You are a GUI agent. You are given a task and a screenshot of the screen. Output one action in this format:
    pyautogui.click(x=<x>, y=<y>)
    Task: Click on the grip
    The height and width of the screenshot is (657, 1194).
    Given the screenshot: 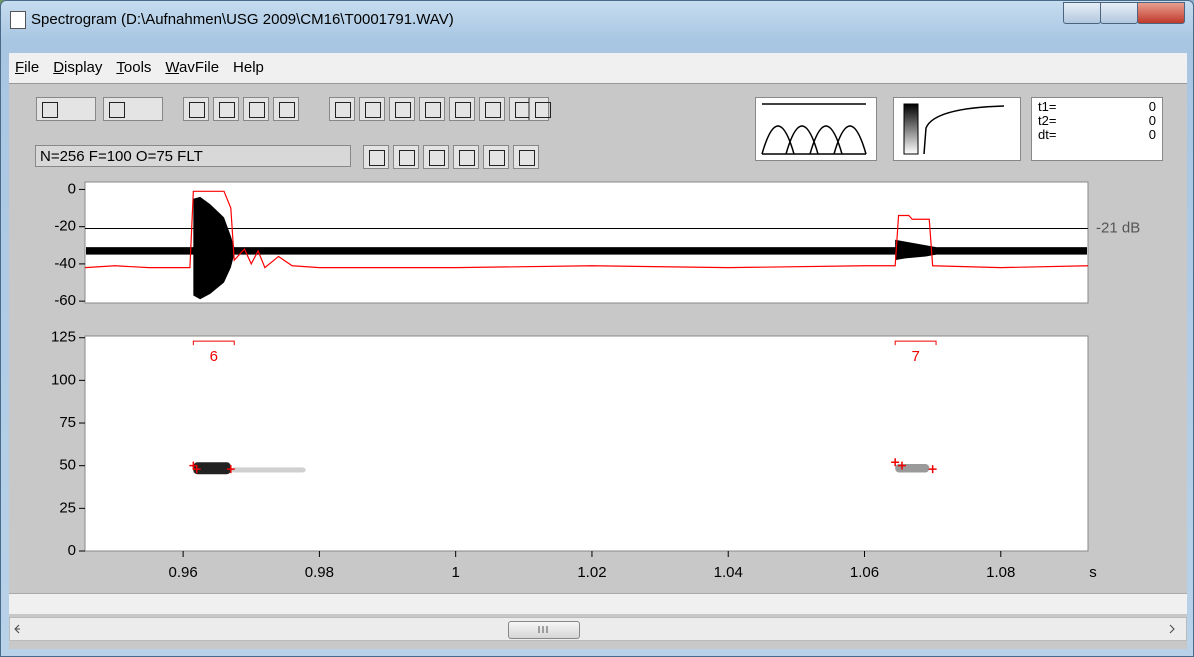 What is the action you would take?
    pyautogui.click(x=543, y=629)
    